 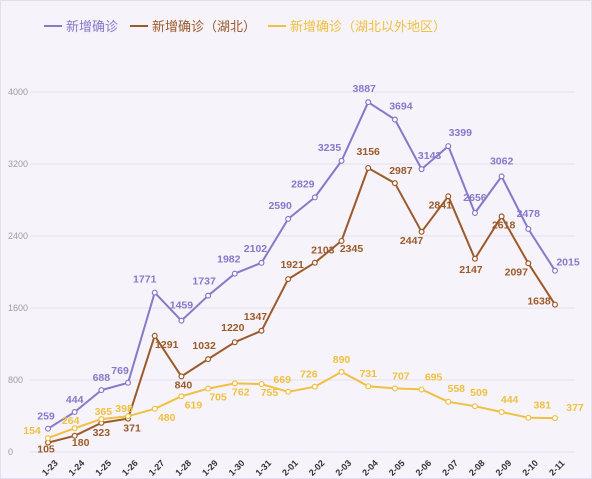 I want to click on data-label: 259, so click(x=46, y=417).